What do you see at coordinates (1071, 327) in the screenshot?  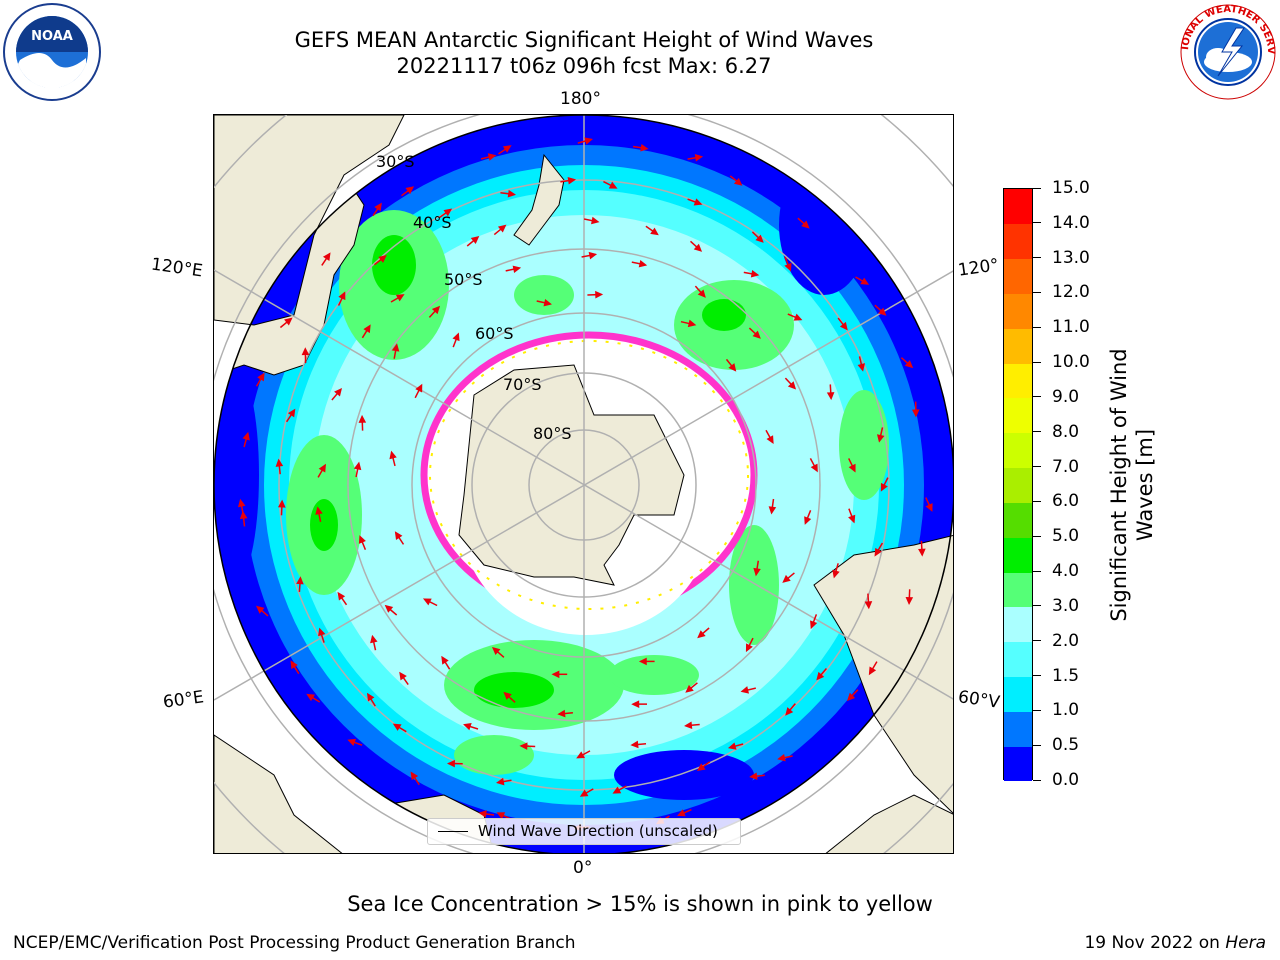 I see `colorbar-tick-label: 11.0` at bounding box center [1071, 327].